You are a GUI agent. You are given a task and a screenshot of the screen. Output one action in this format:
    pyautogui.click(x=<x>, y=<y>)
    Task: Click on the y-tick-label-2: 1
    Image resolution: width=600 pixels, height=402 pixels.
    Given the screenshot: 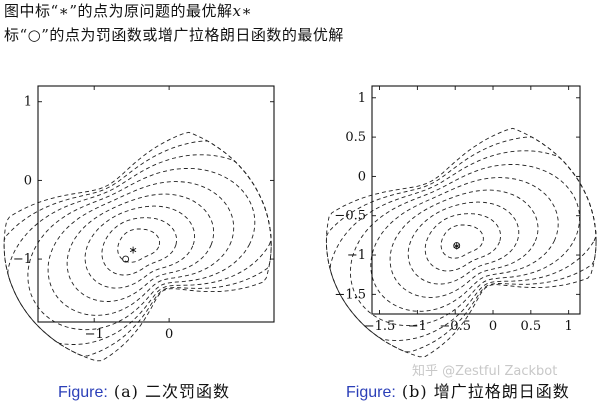 What is the action you would take?
    pyautogui.click(x=28, y=102)
    